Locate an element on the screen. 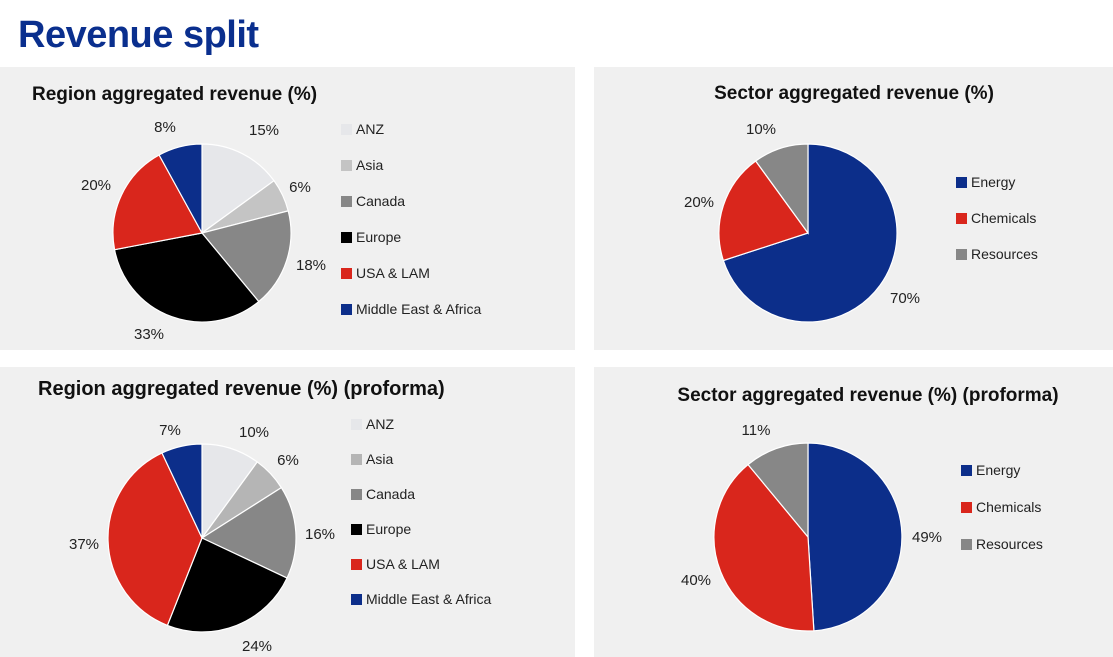 This screenshot has height=657, width=1113. data-label-europe: 33% is located at coordinates (149, 334).